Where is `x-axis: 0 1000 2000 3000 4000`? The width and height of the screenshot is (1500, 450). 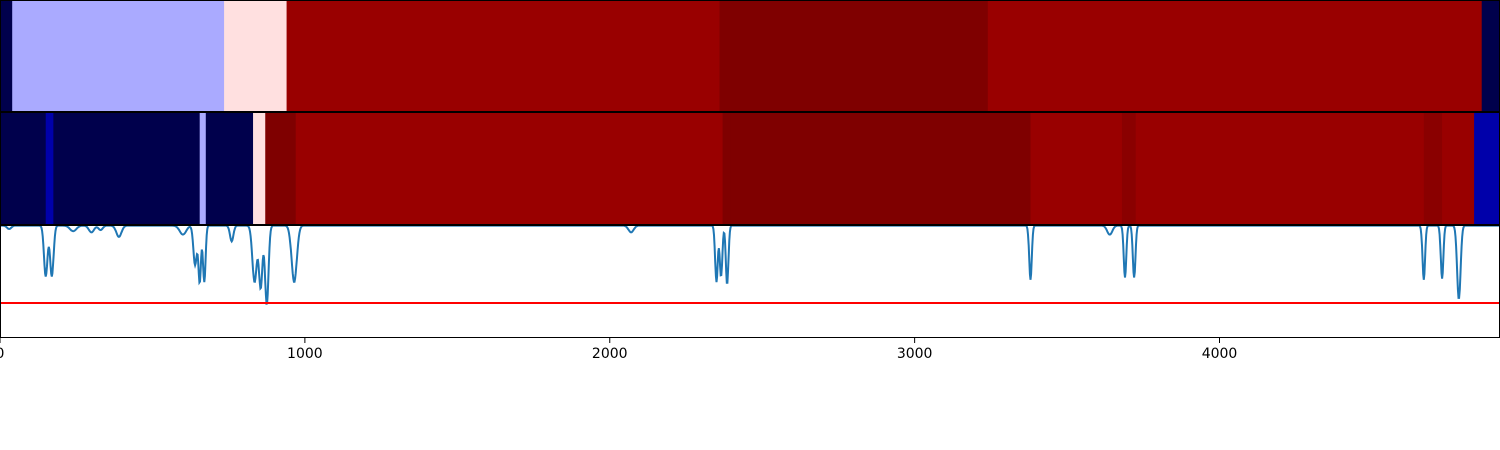 x-axis: 0 1000 2000 3000 4000 is located at coordinates (618, 350).